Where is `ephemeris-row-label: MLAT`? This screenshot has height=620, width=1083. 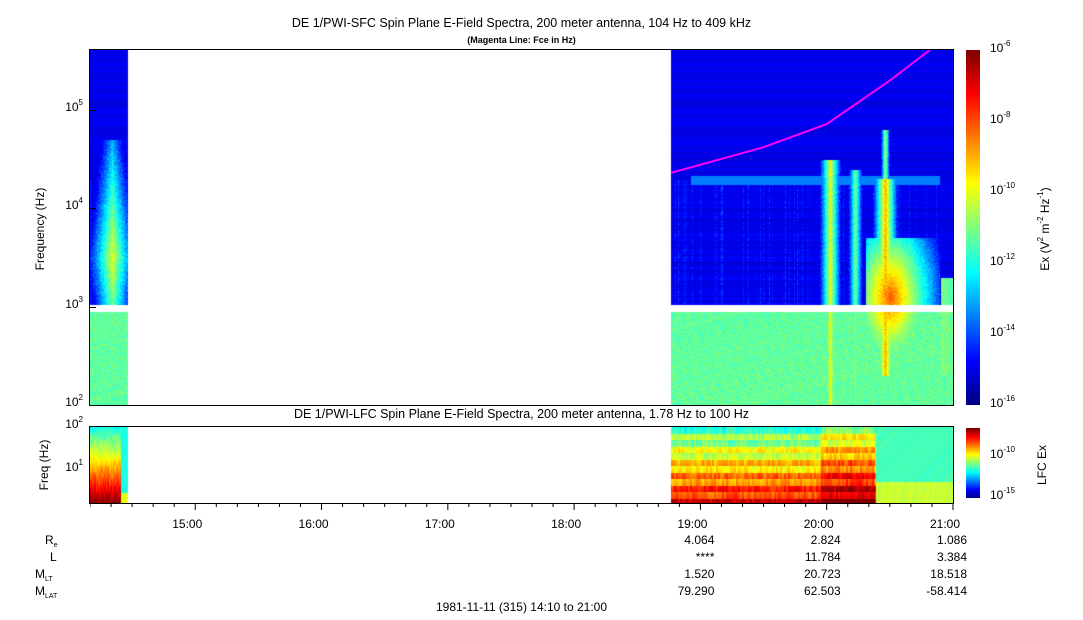 ephemeris-row-label: MLAT is located at coordinates (46, 592).